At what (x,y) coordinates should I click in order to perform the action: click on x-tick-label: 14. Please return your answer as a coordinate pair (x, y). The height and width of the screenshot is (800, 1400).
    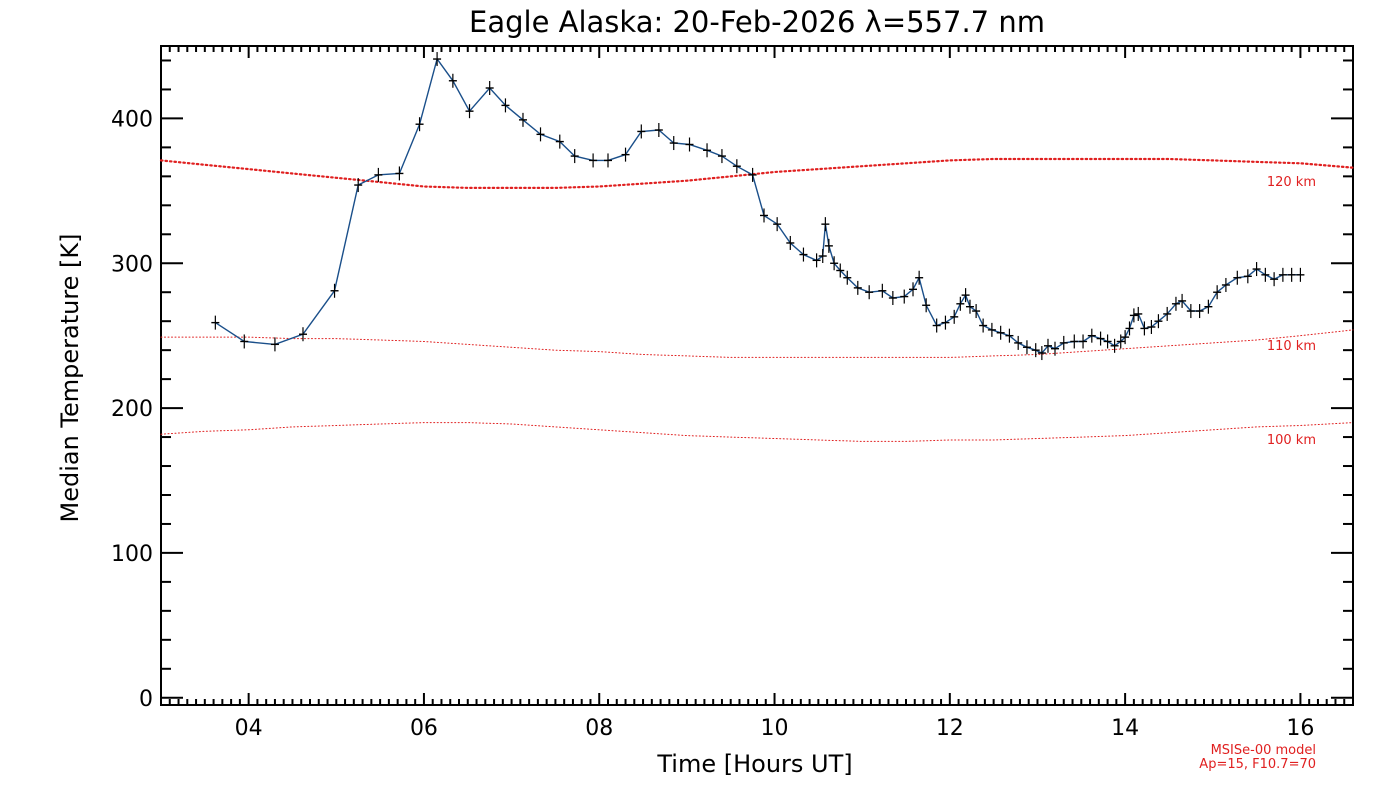
    Looking at the image, I should click on (1125, 728).